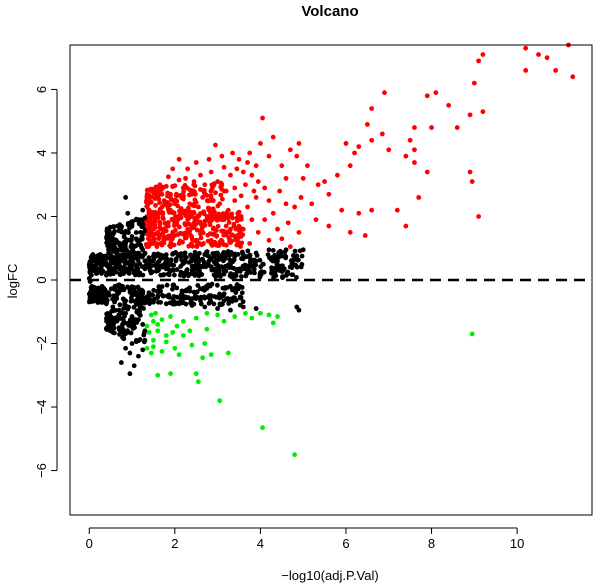 The width and height of the screenshot is (597, 588). What do you see at coordinates (41, 470) in the screenshot?
I see `y-tick-label: −6` at bounding box center [41, 470].